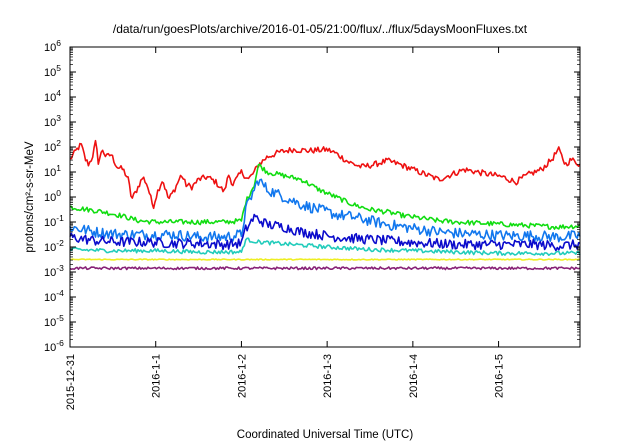 The image size is (640, 448). Describe the element at coordinates (500, 376) in the screenshot. I see `x-tick-label: 2016-1-5` at that location.